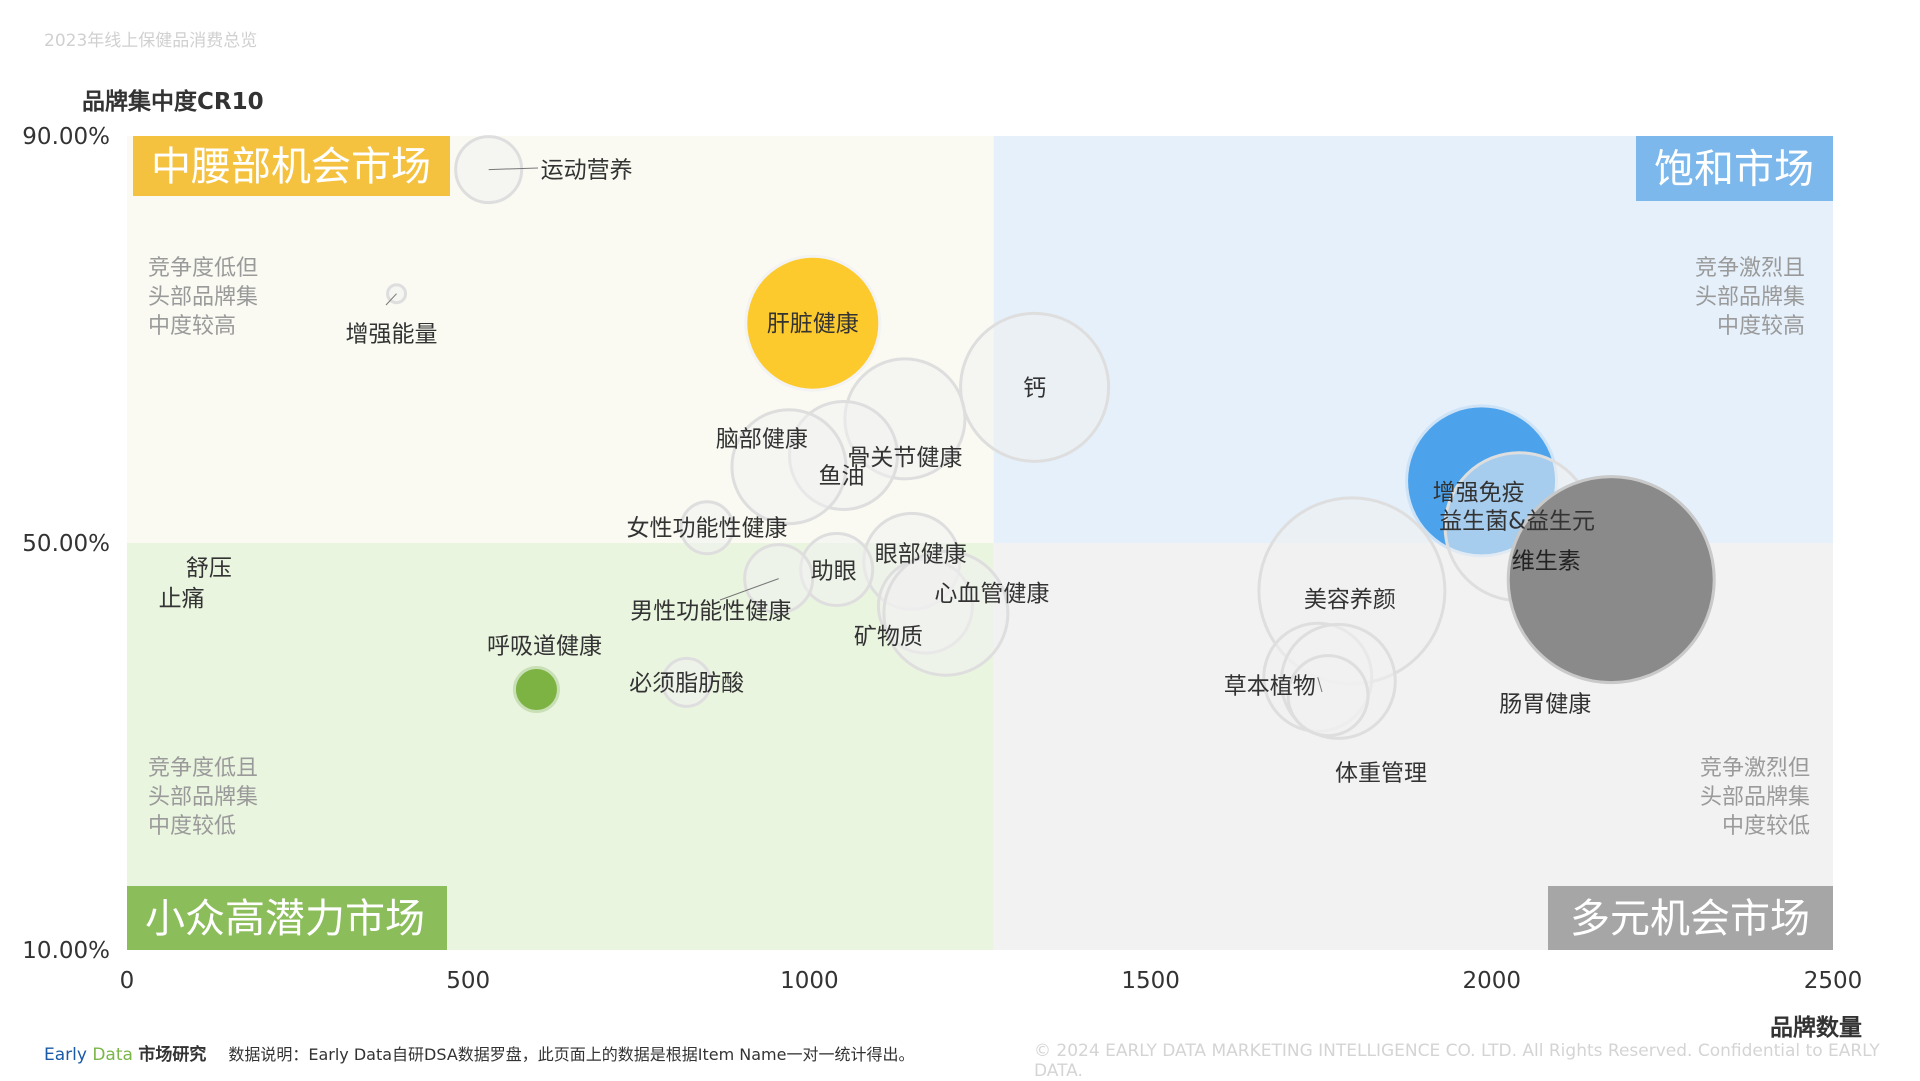 The image size is (1920, 1081). Describe the element at coordinates (834, 571) in the screenshot. I see `data-label: 助眼` at that location.